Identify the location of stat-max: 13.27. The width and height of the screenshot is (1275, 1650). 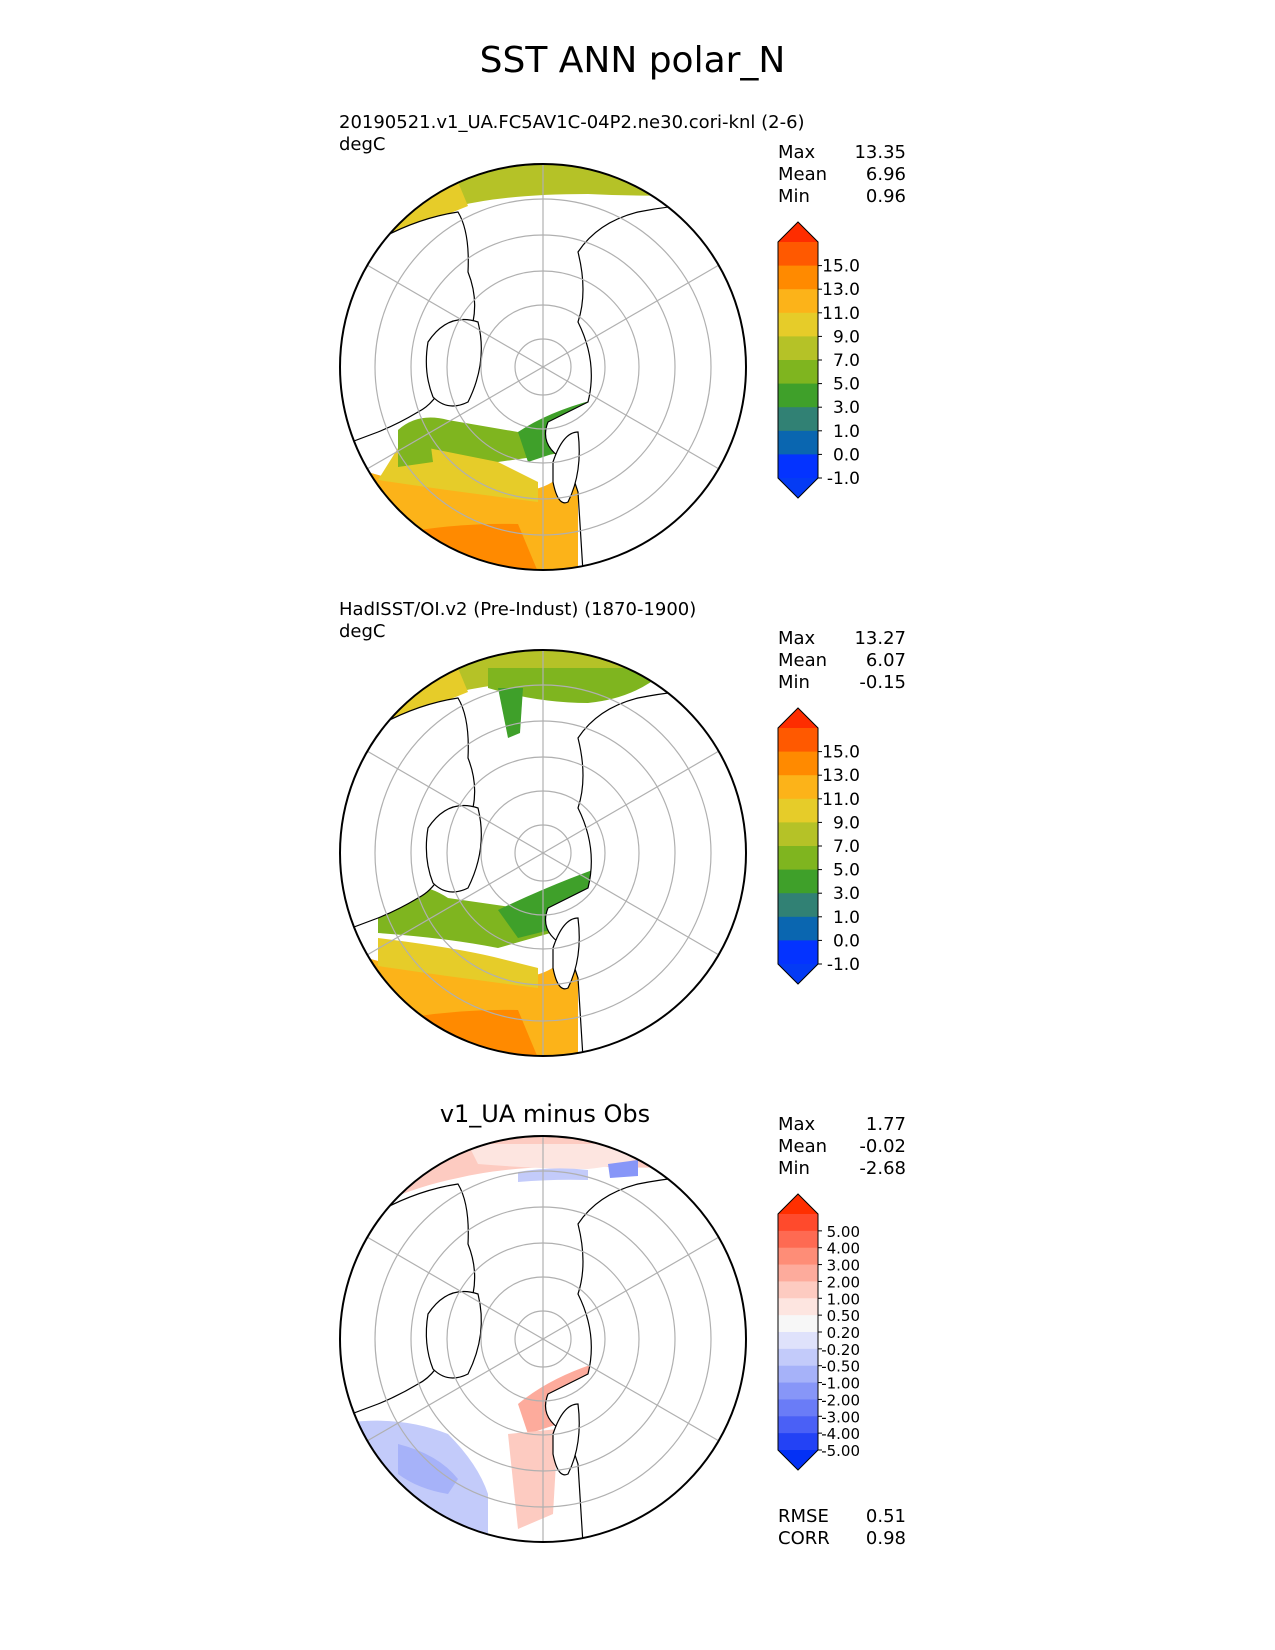
(880, 638).